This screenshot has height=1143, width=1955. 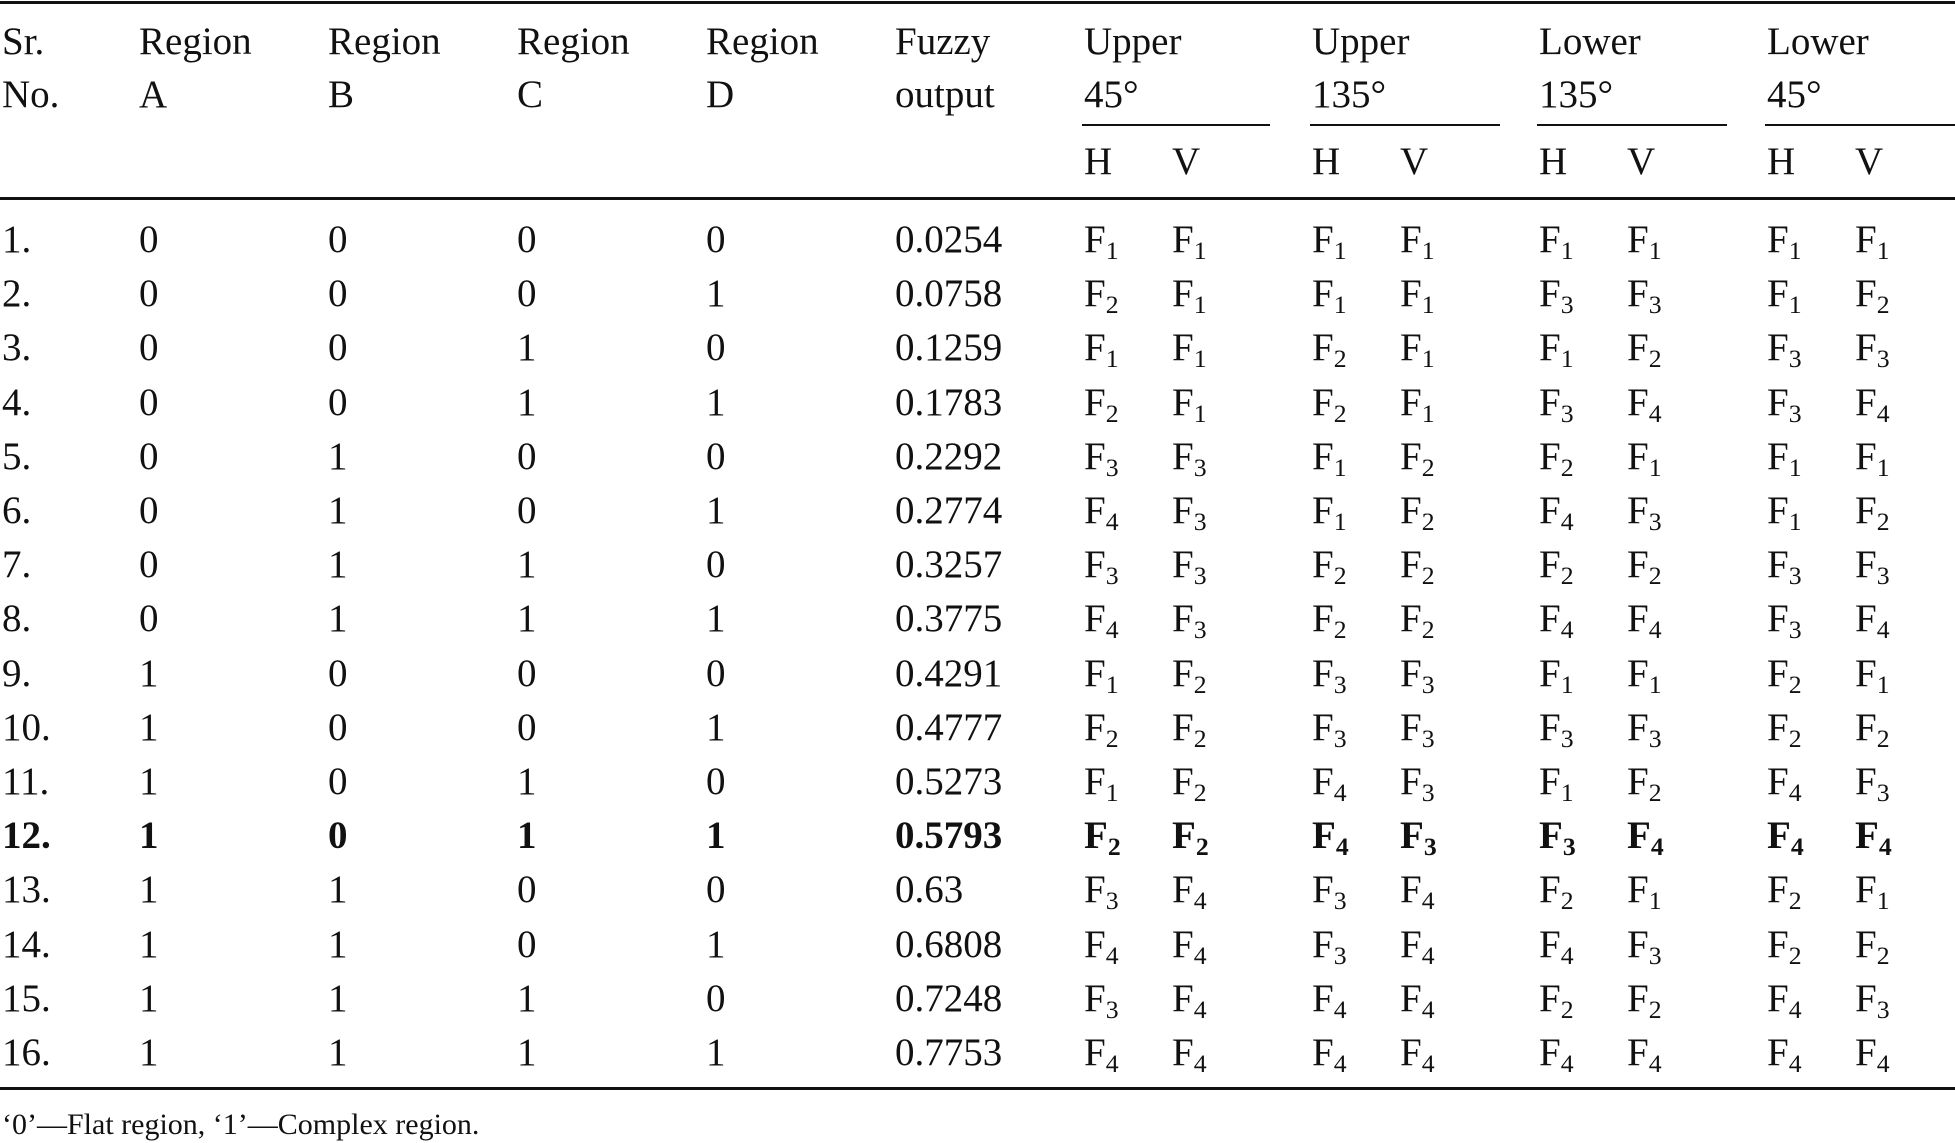 What do you see at coordinates (1872, 784) in the screenshot?
I see `cell-lower-45-v: F3` at bounding box center [1872, 784].